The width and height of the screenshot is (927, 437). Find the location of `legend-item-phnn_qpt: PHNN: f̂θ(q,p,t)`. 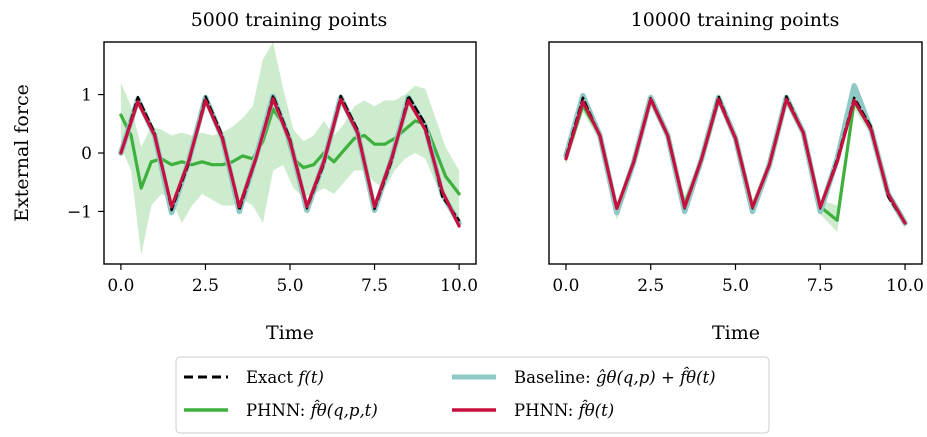

legend-item-phnn_qpt: PHNN: f̂θ(q,p,t) is located at coordinates (281, 410).